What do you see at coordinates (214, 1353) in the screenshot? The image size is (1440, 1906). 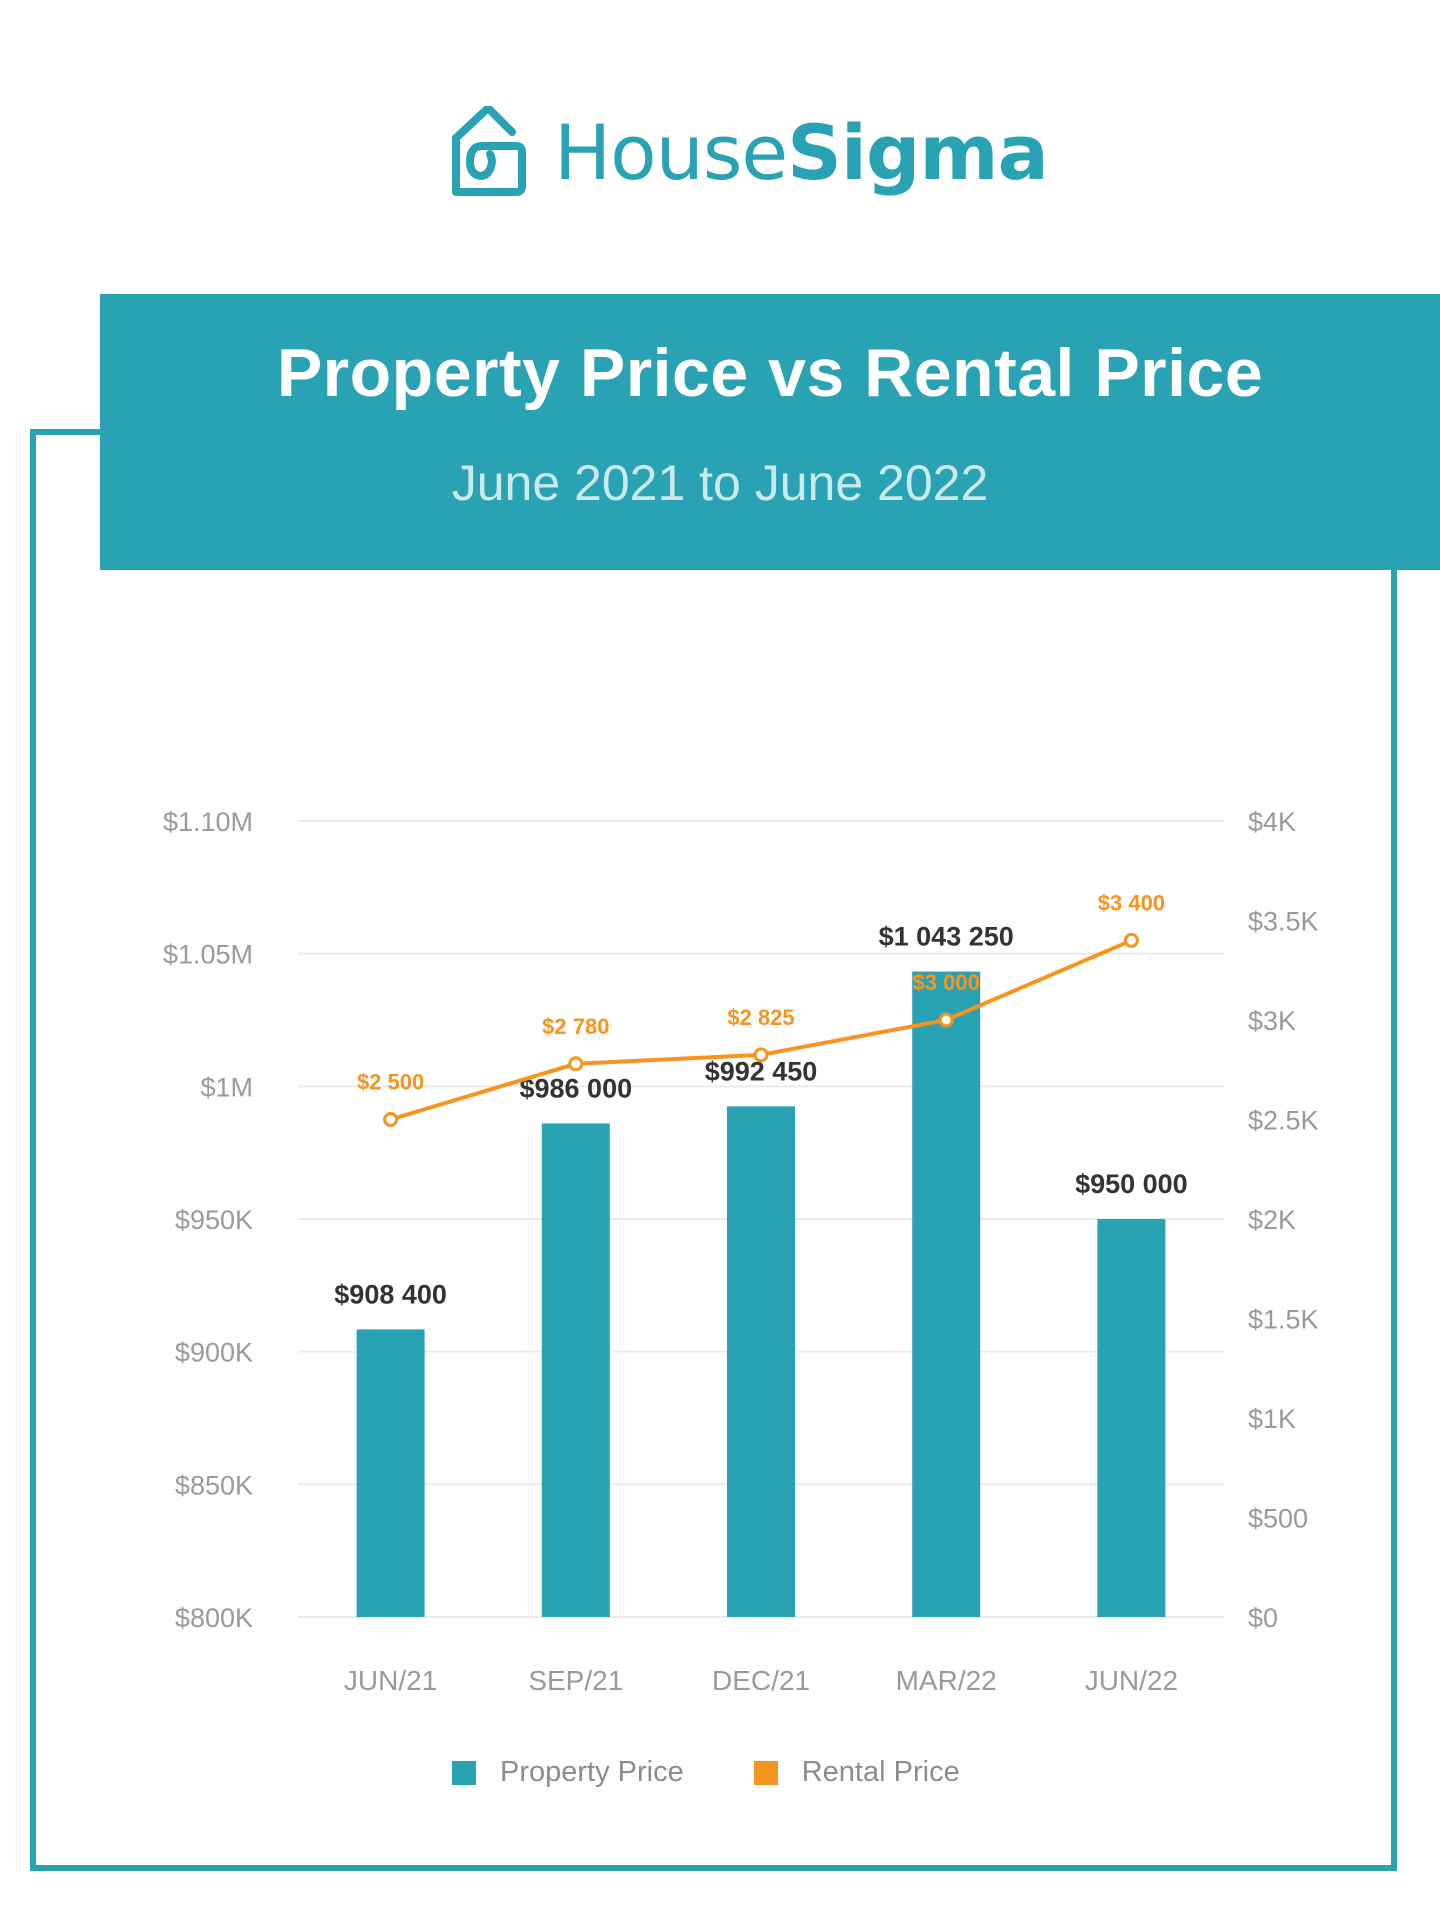 I see `left-axis-tick-label: $900K` at bounding box center [214, 1353].